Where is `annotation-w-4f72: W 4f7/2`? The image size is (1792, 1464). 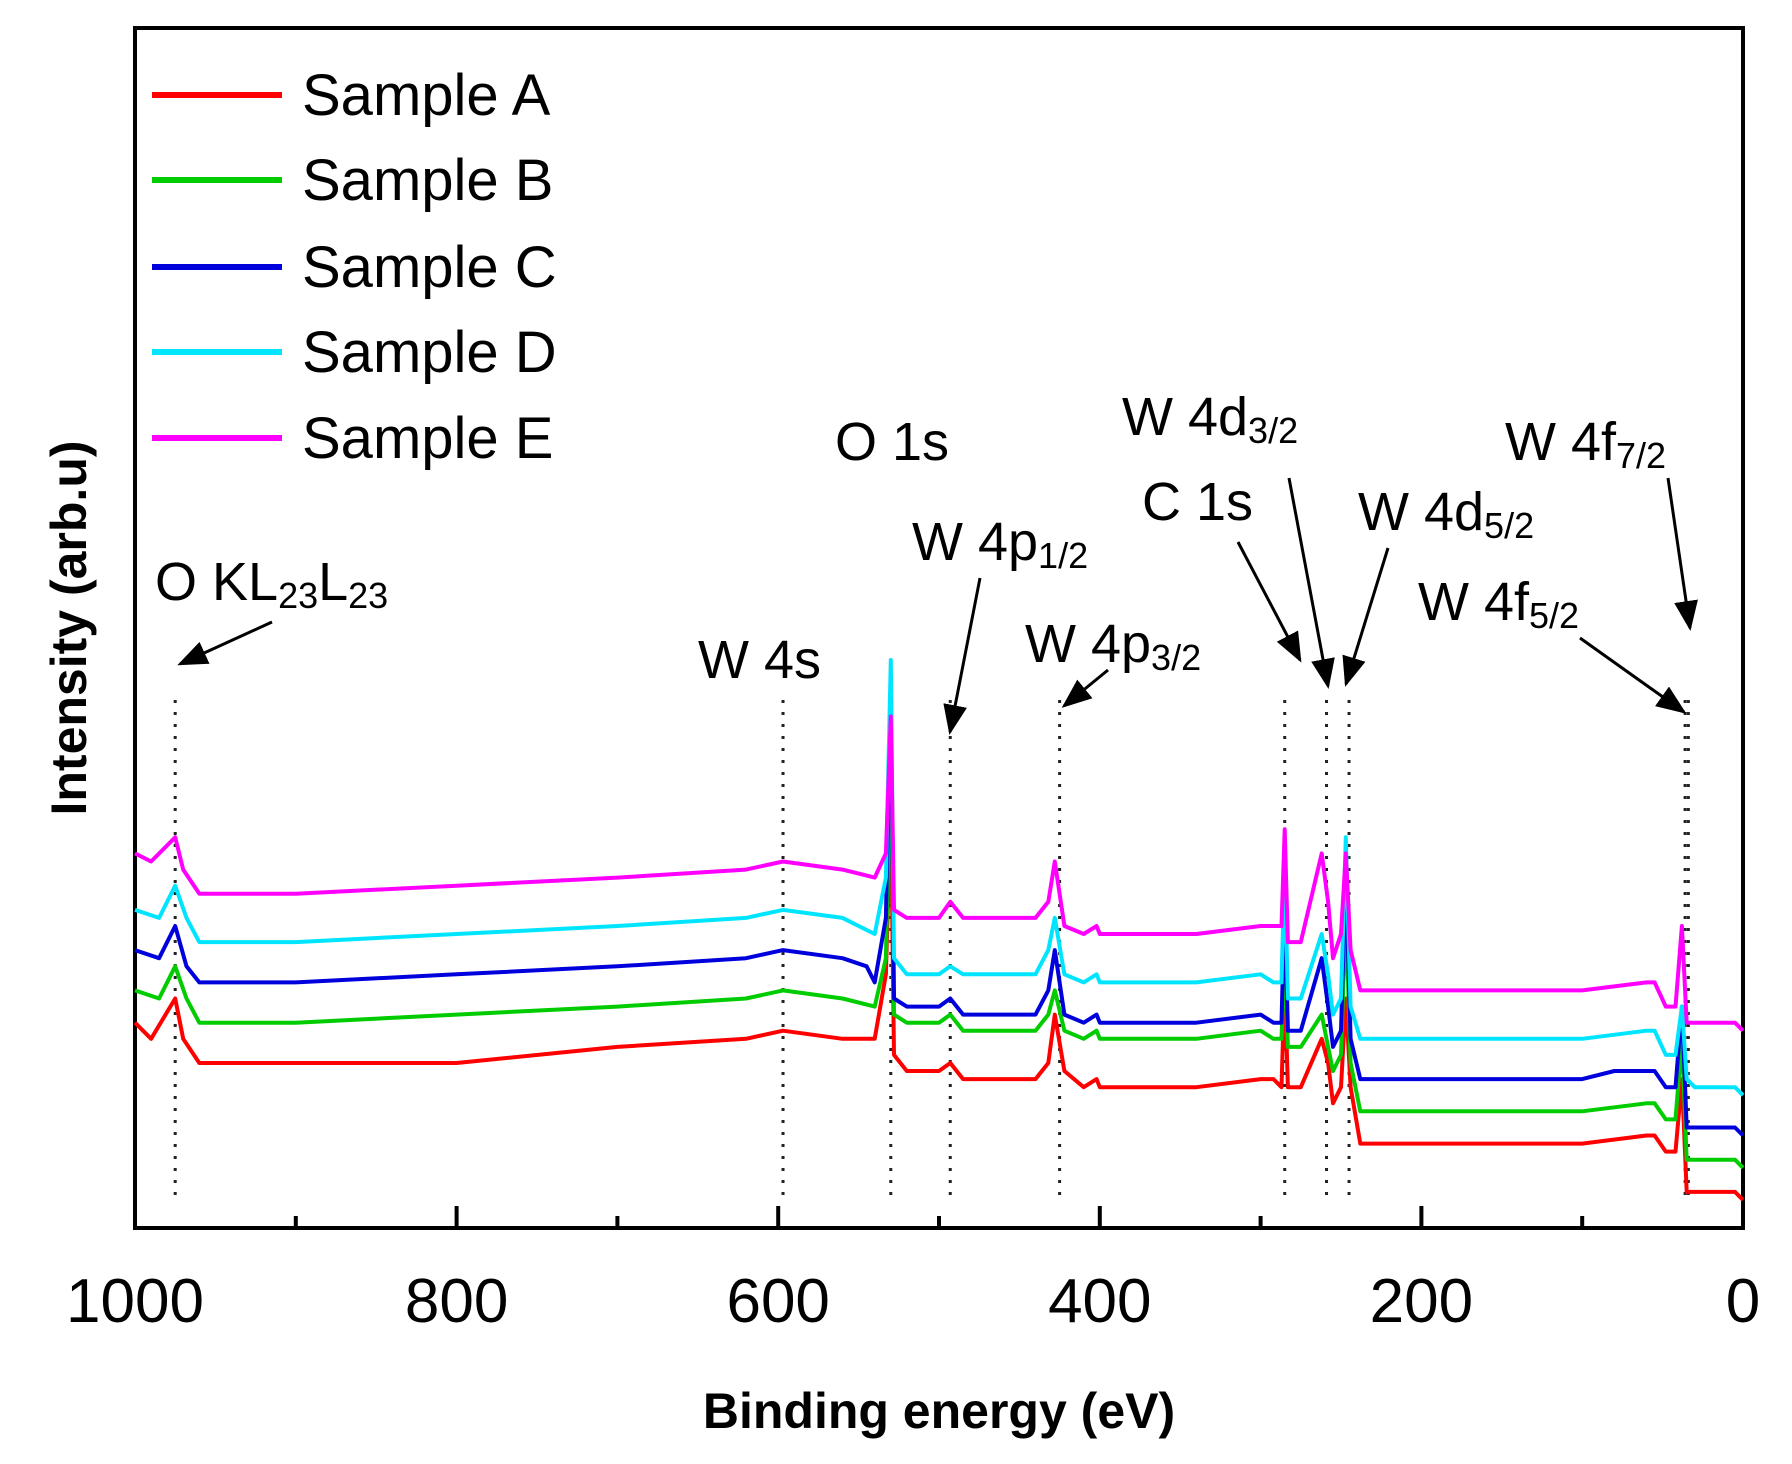
annotation-w-4f72: W 4f7/2 is located at coordinates (1585, 444).